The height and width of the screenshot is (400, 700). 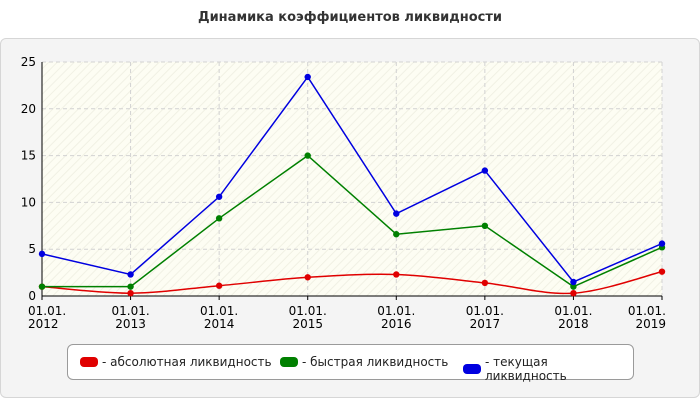 I want to click on y-tick-label: 5, so click(x=32, y=249).